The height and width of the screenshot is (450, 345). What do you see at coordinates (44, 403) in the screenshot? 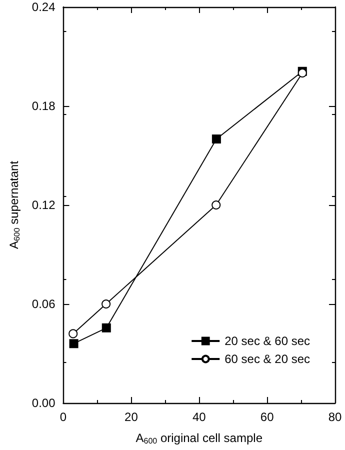
I see `y-tick-label: 0.00` at bounding box center [44, 403].